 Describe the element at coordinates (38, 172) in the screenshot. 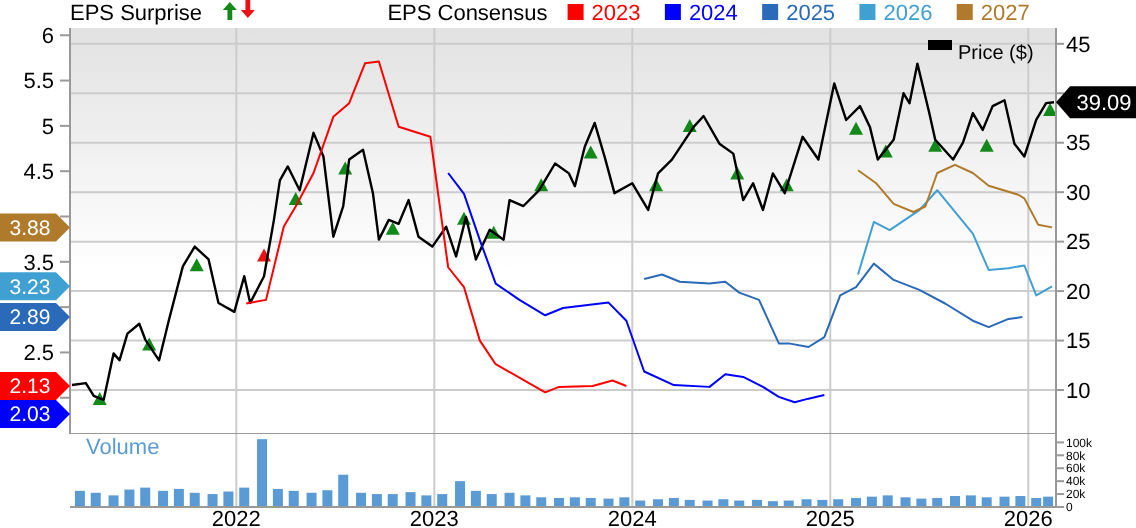

I see `y-tick-label: 4.5` at that location.